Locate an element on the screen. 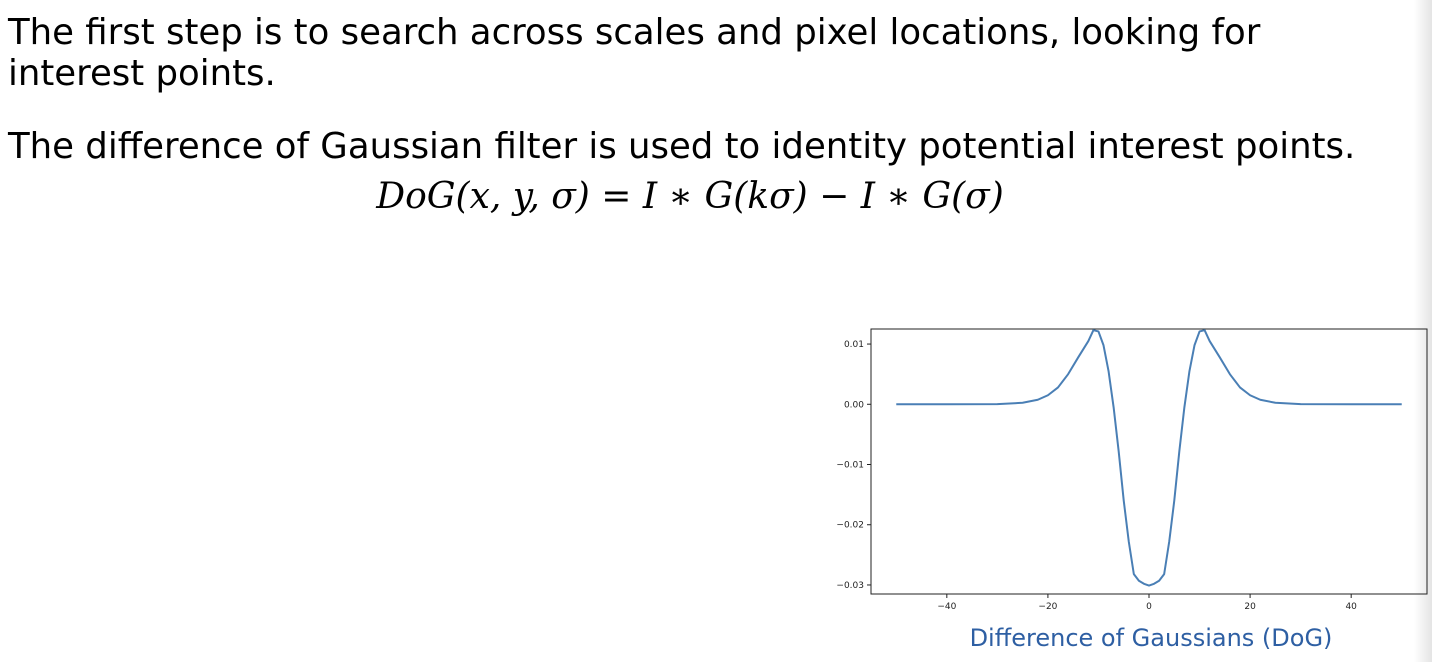 The image size is (1432, 662). x-tick-label: −40 is located at coordinates (946, 607).